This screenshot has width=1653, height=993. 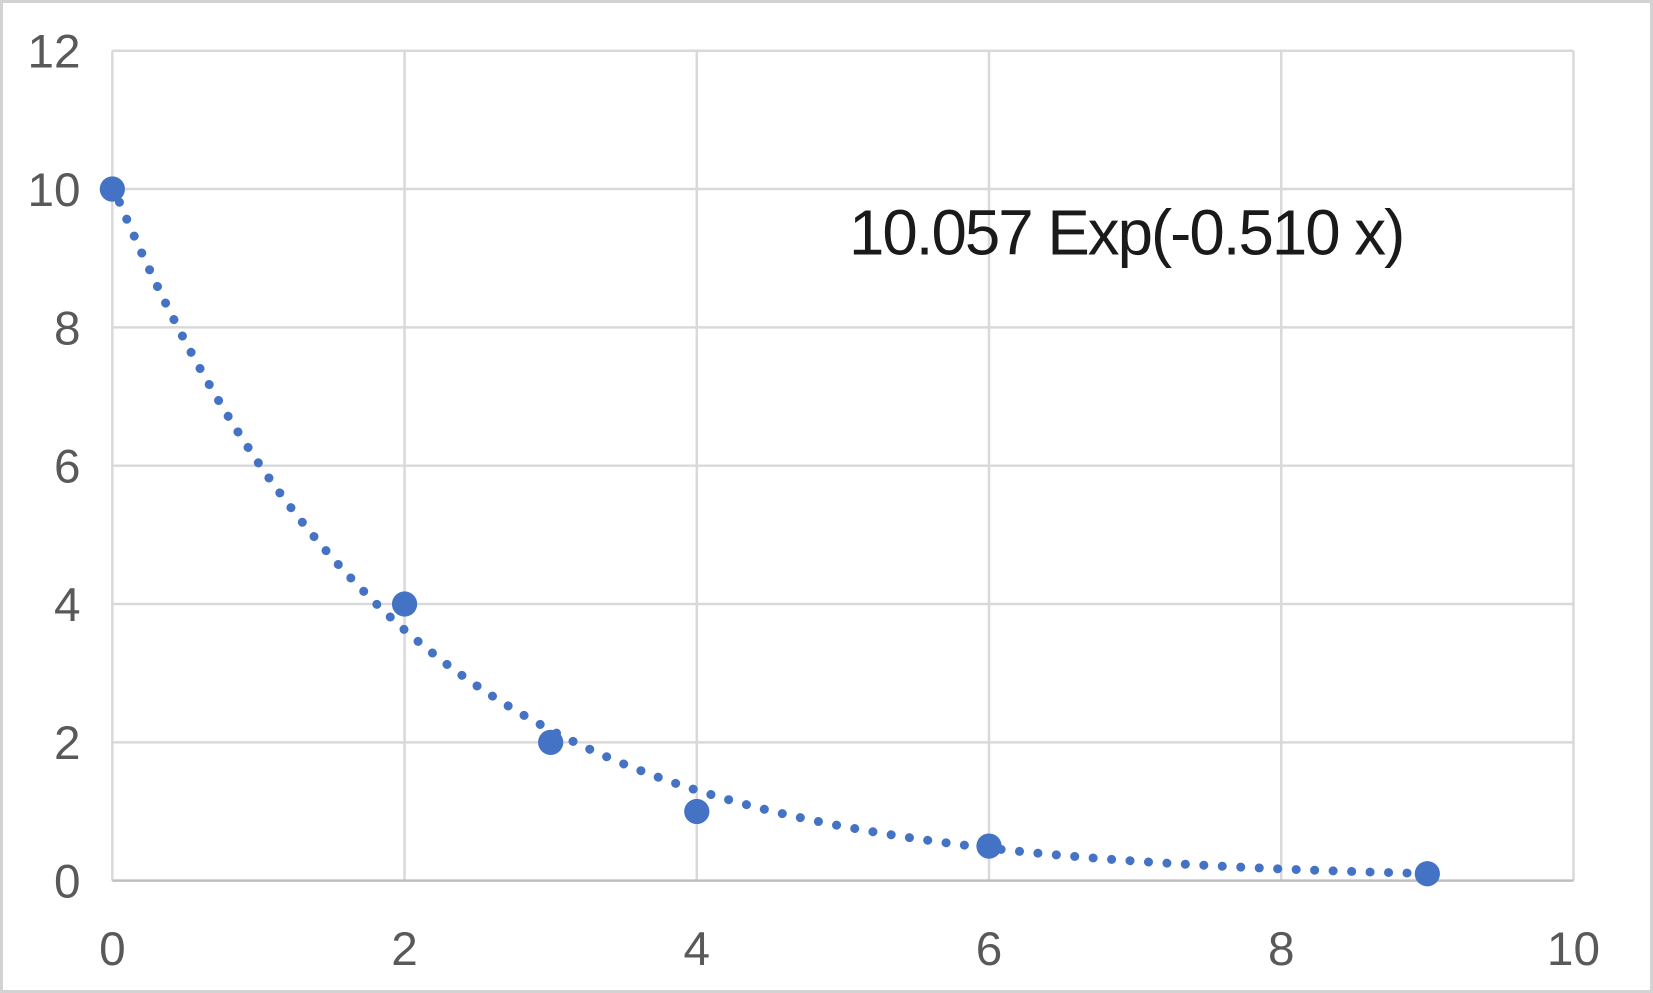 What do you see at coordinates (53, 190) in the screenshot?
I see `y-tick-label: 10` at bounding box center [53, 190].